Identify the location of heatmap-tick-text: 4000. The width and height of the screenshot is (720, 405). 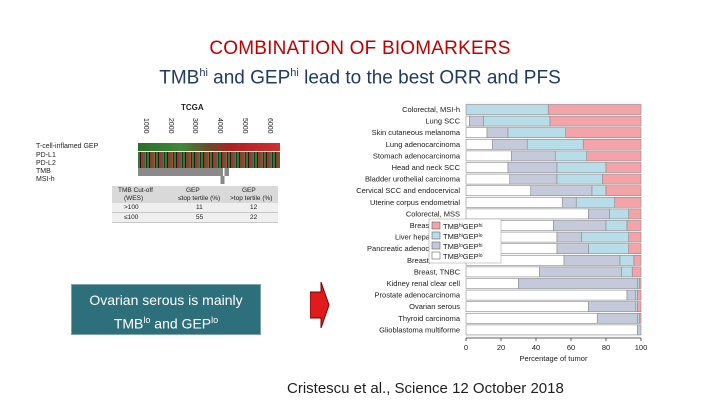
(219, 126).